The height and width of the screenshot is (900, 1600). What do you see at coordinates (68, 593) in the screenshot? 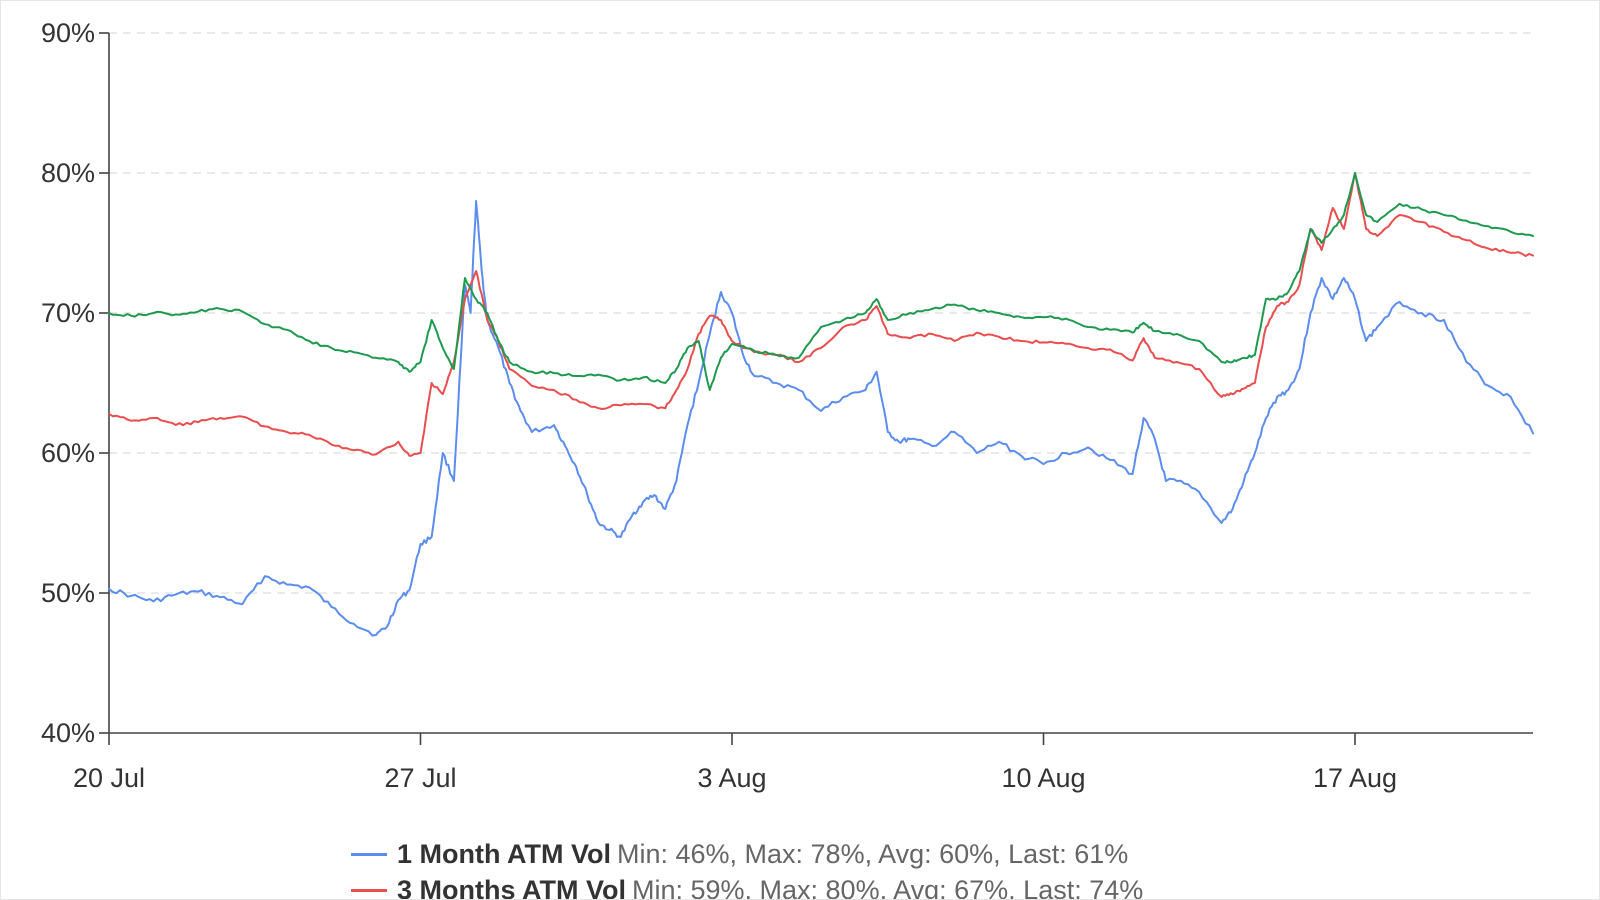
I see `y-tick-label: 50%` at bounding box center [68, 593].